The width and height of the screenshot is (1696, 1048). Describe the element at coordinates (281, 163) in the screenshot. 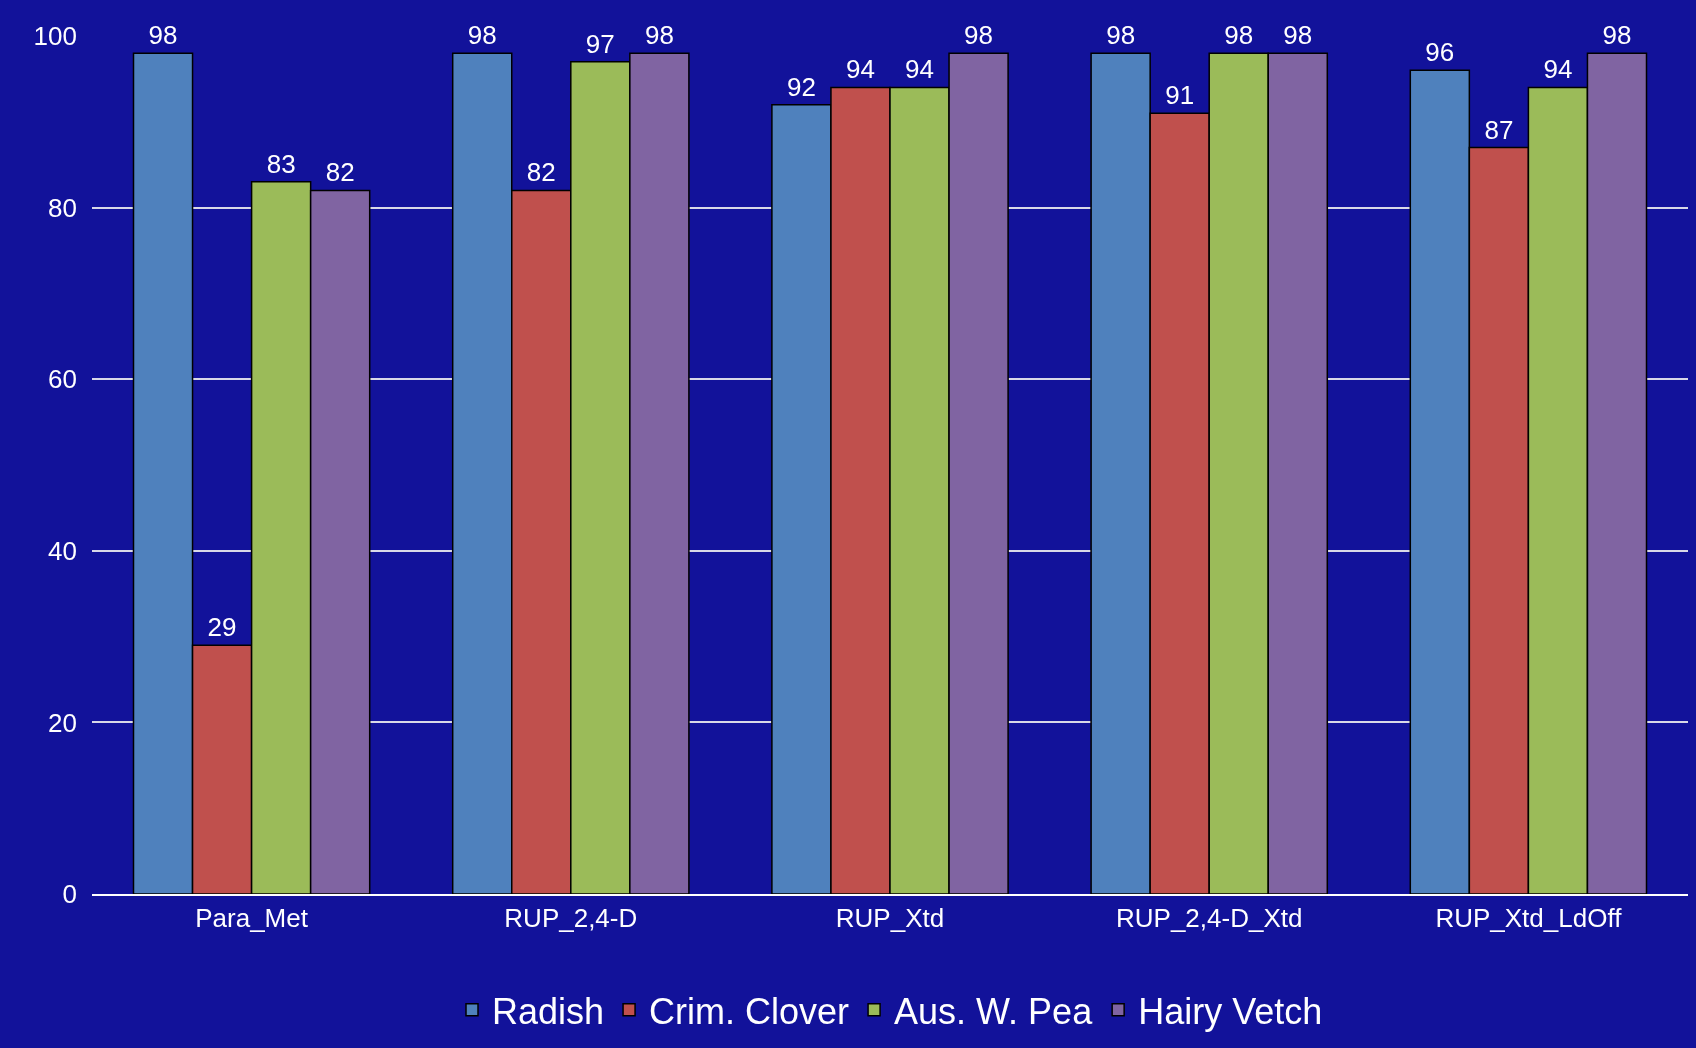

I see `data-label: 83` at that location.